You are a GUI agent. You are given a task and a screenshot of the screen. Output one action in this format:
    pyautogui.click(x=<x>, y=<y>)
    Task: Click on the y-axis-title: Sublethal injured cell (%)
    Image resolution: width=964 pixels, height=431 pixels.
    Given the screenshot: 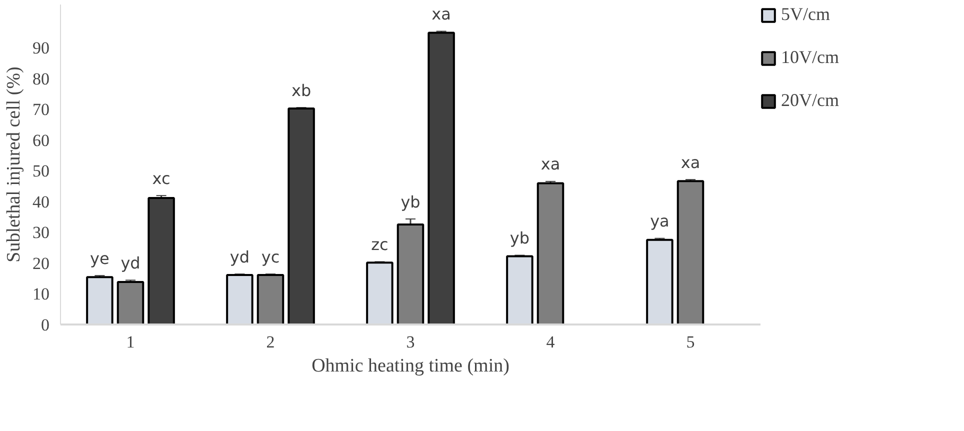 What is the action you would take?
    pyautogui.click(x=14, y=164)
    